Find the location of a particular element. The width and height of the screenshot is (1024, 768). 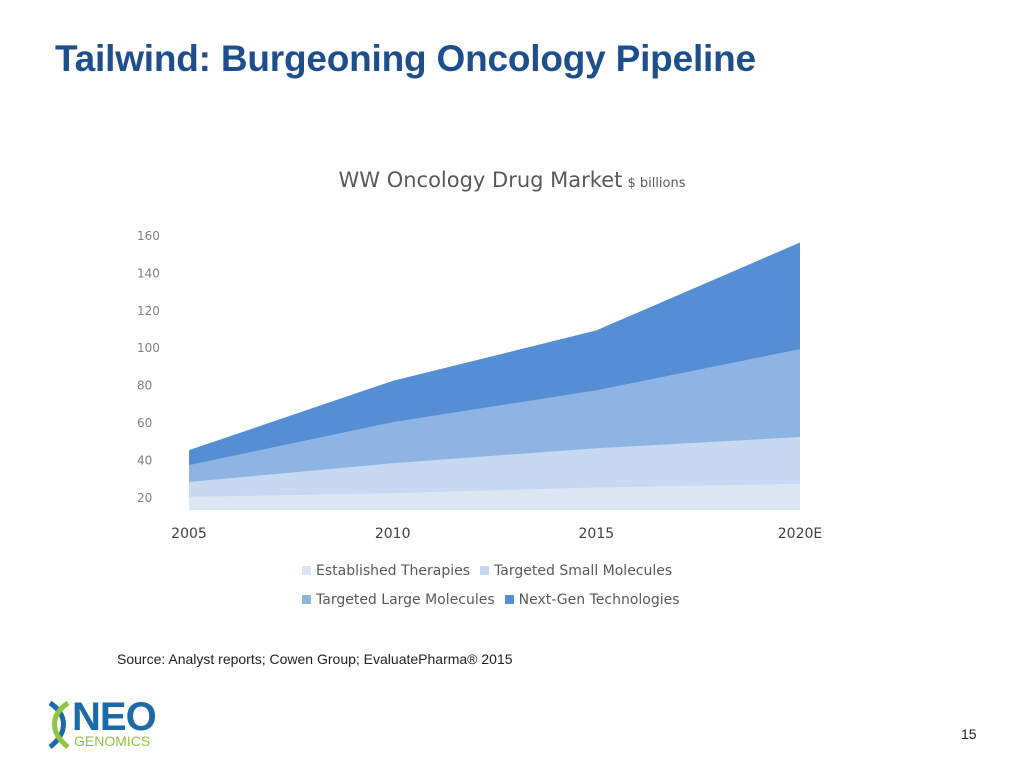

page-number: 15 is located at coordinates (969, 734).